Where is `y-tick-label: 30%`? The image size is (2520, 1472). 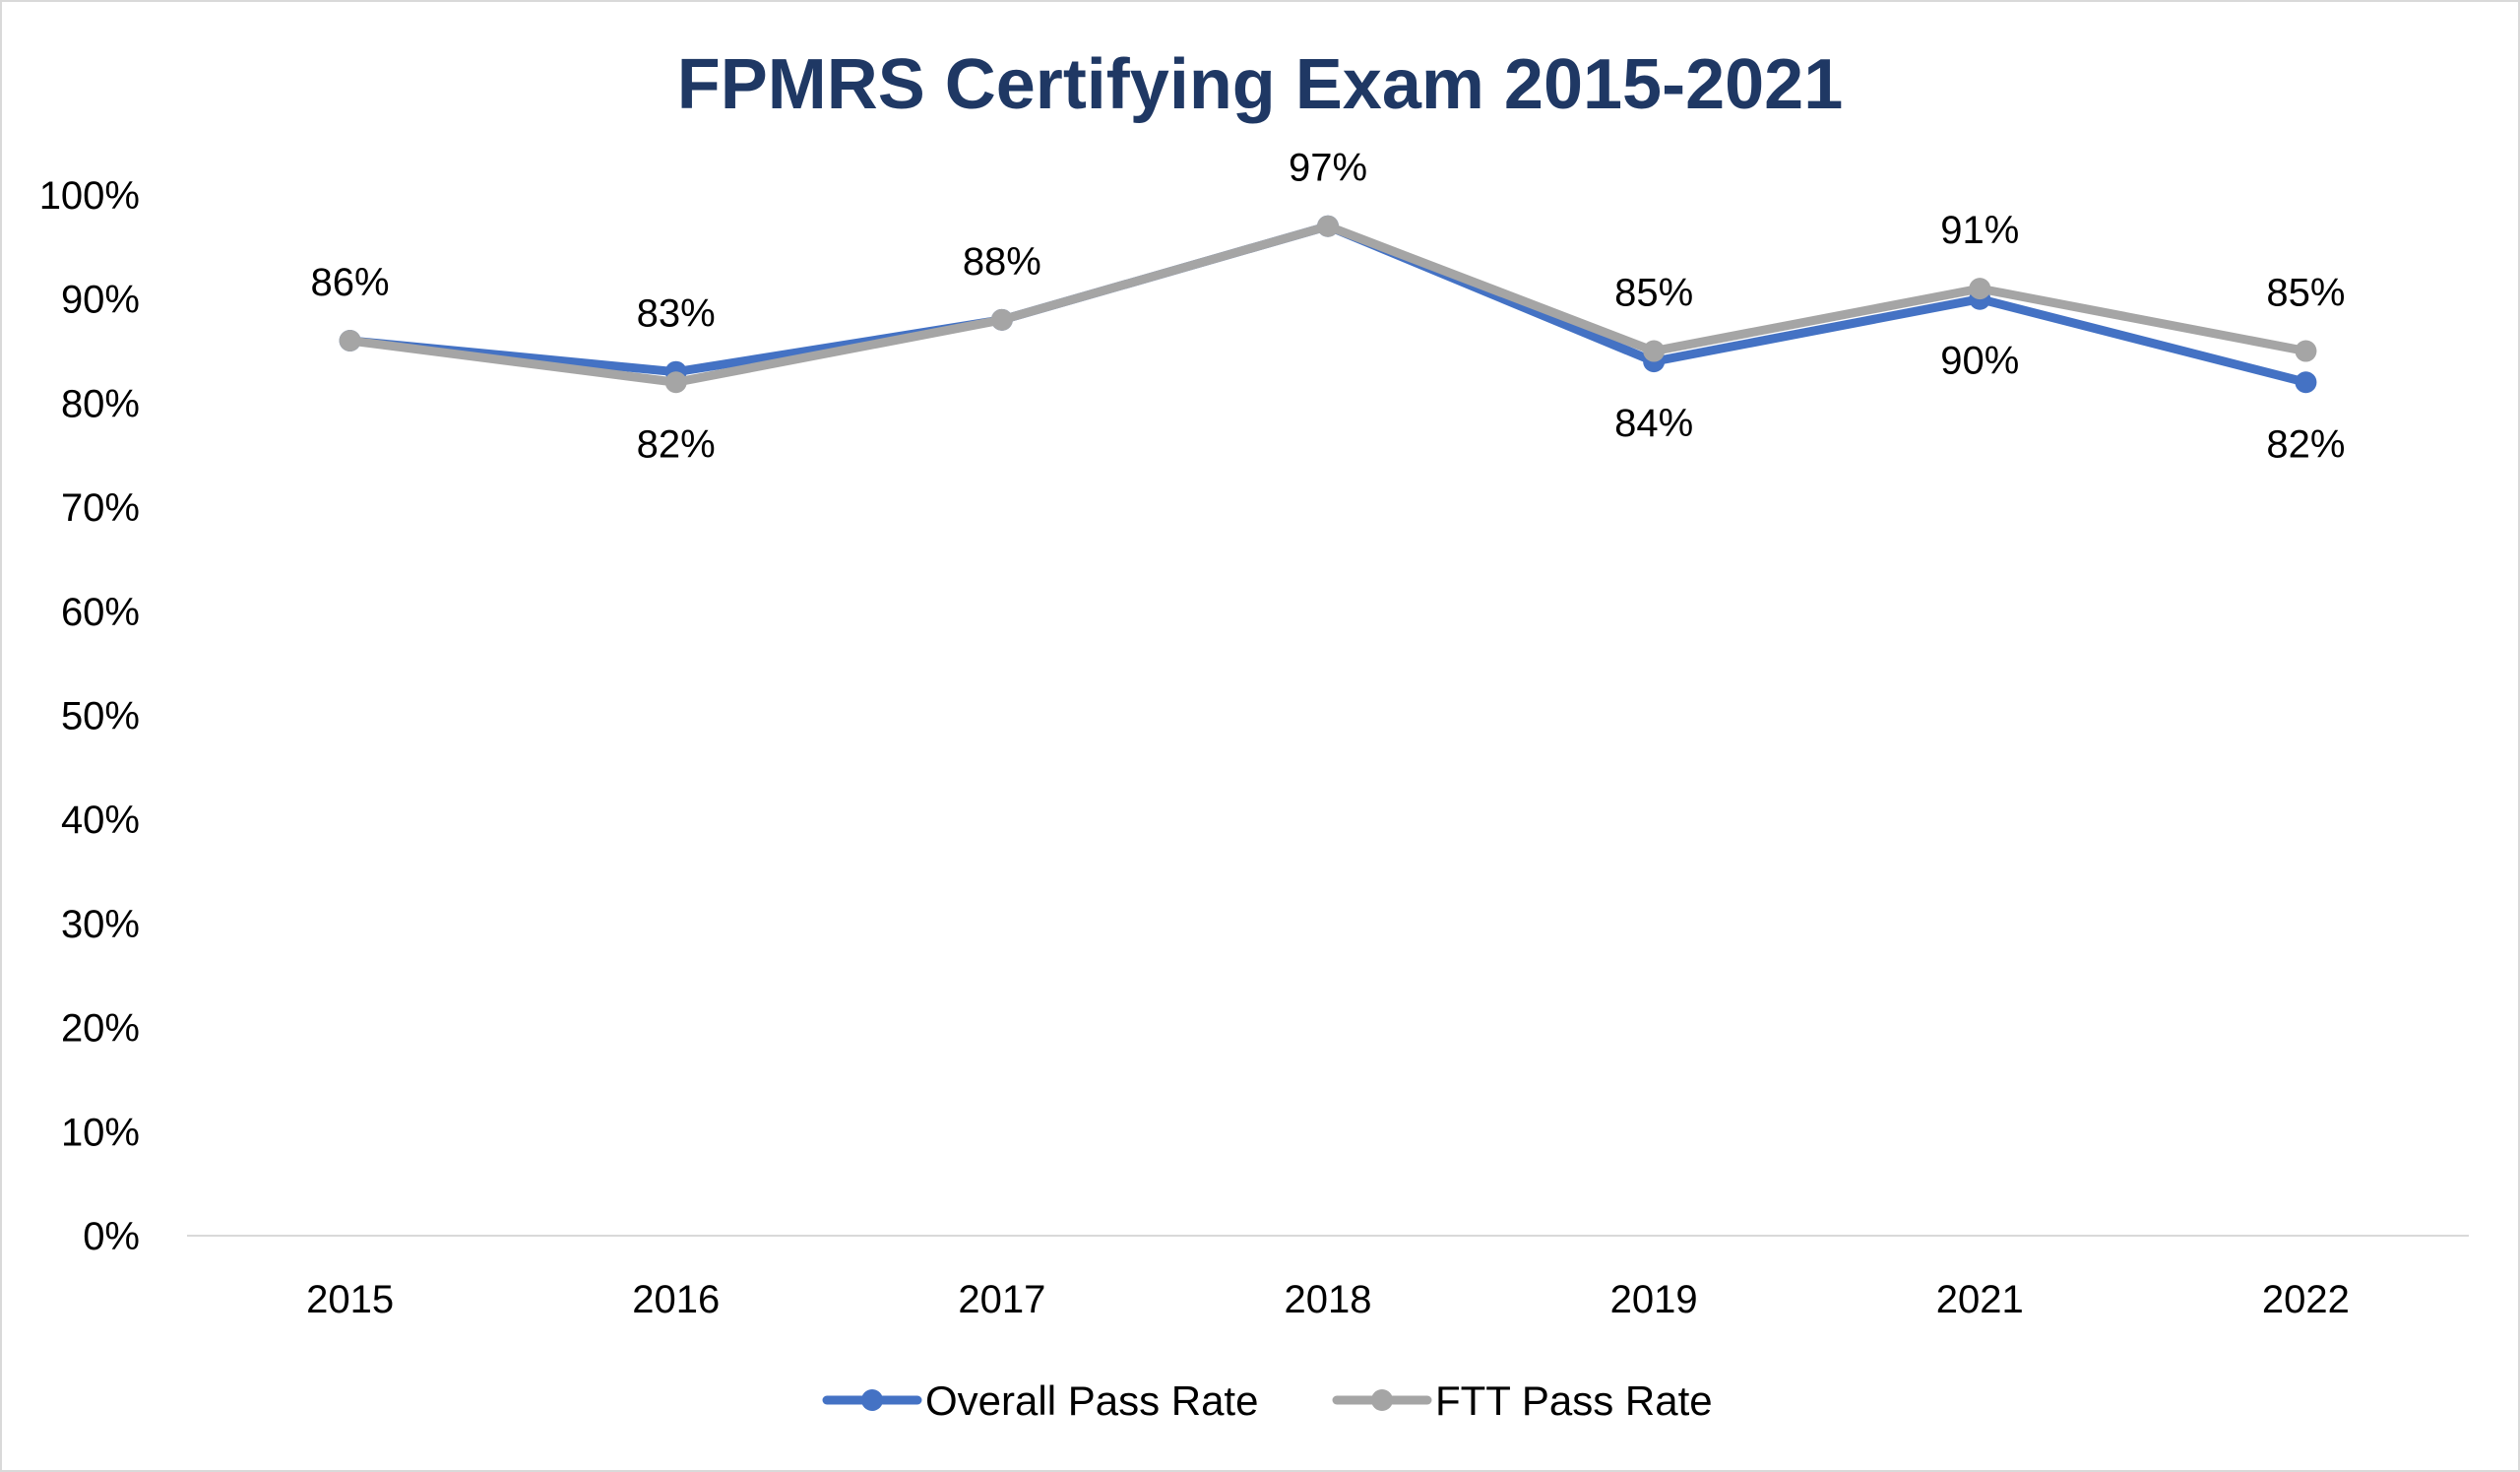 y-tick-label: 30% is located at coordinates (100, 924).